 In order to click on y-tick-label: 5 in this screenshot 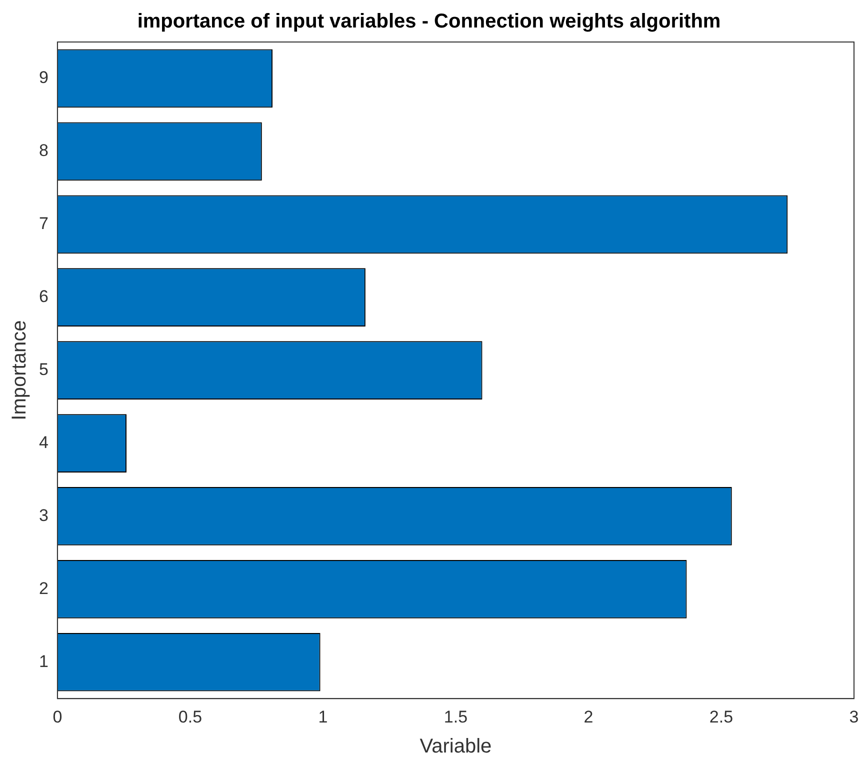, I will do `click(43, 369)`.